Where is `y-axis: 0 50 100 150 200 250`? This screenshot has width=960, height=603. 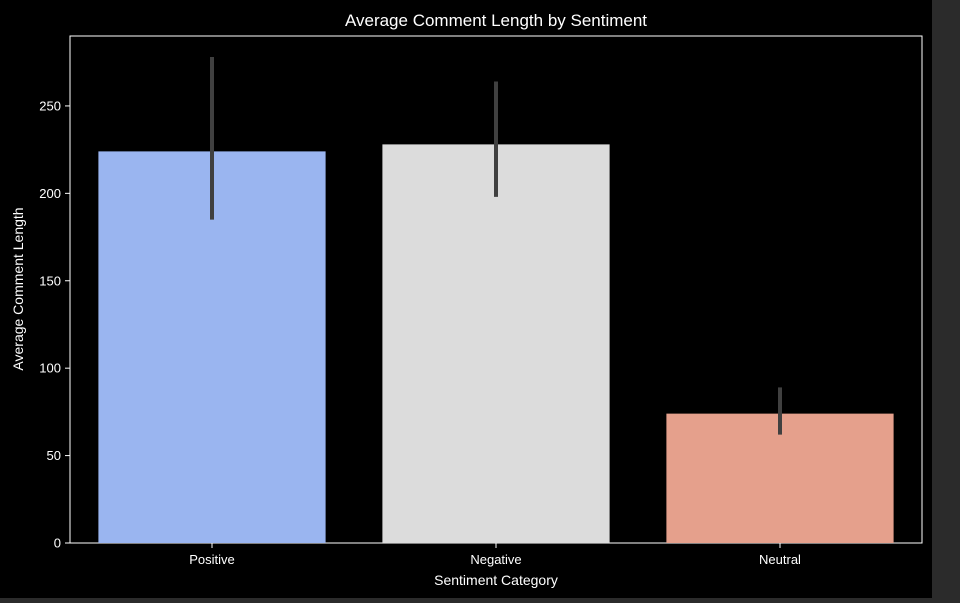 y-axis: 0 50 100 150 200 250 is located at coordinates (54, 324).